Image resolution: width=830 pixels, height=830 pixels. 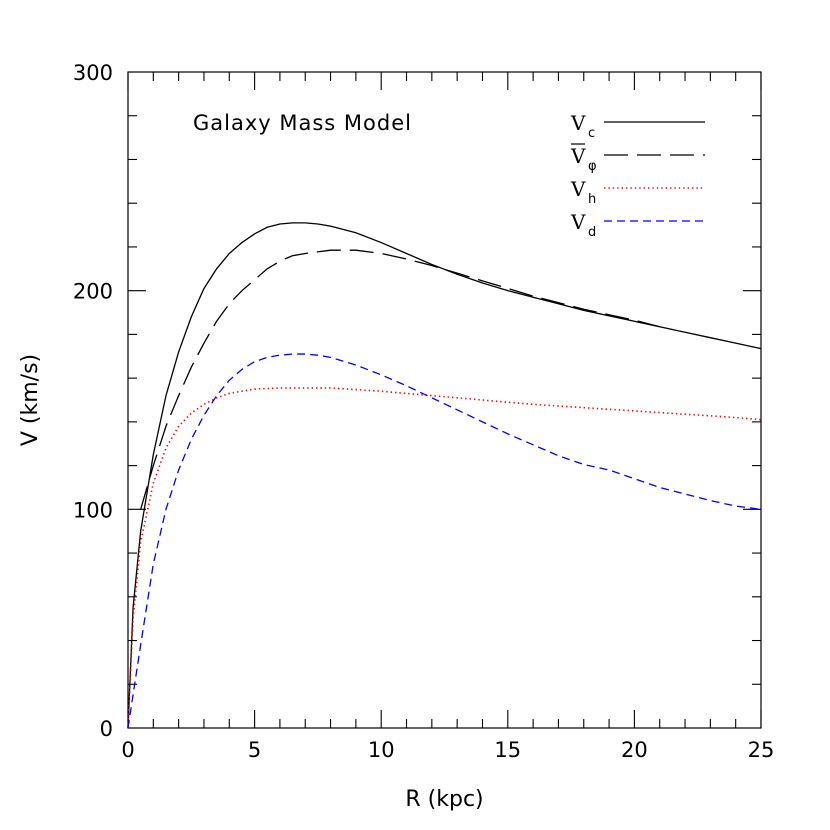 What do you see at coordinates (93, 292) in the screenshot?
I see `y-tick-label: 200` at bounding box center [93, 292].